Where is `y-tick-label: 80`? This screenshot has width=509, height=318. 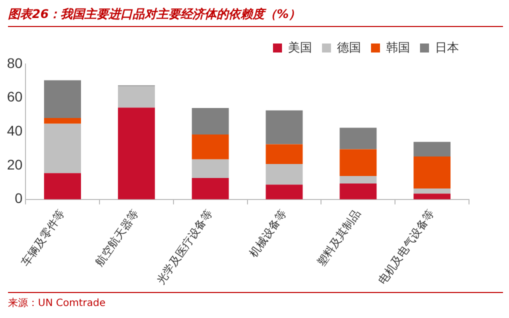
y-tick-label: 80 is located at coordinates (14, 62).